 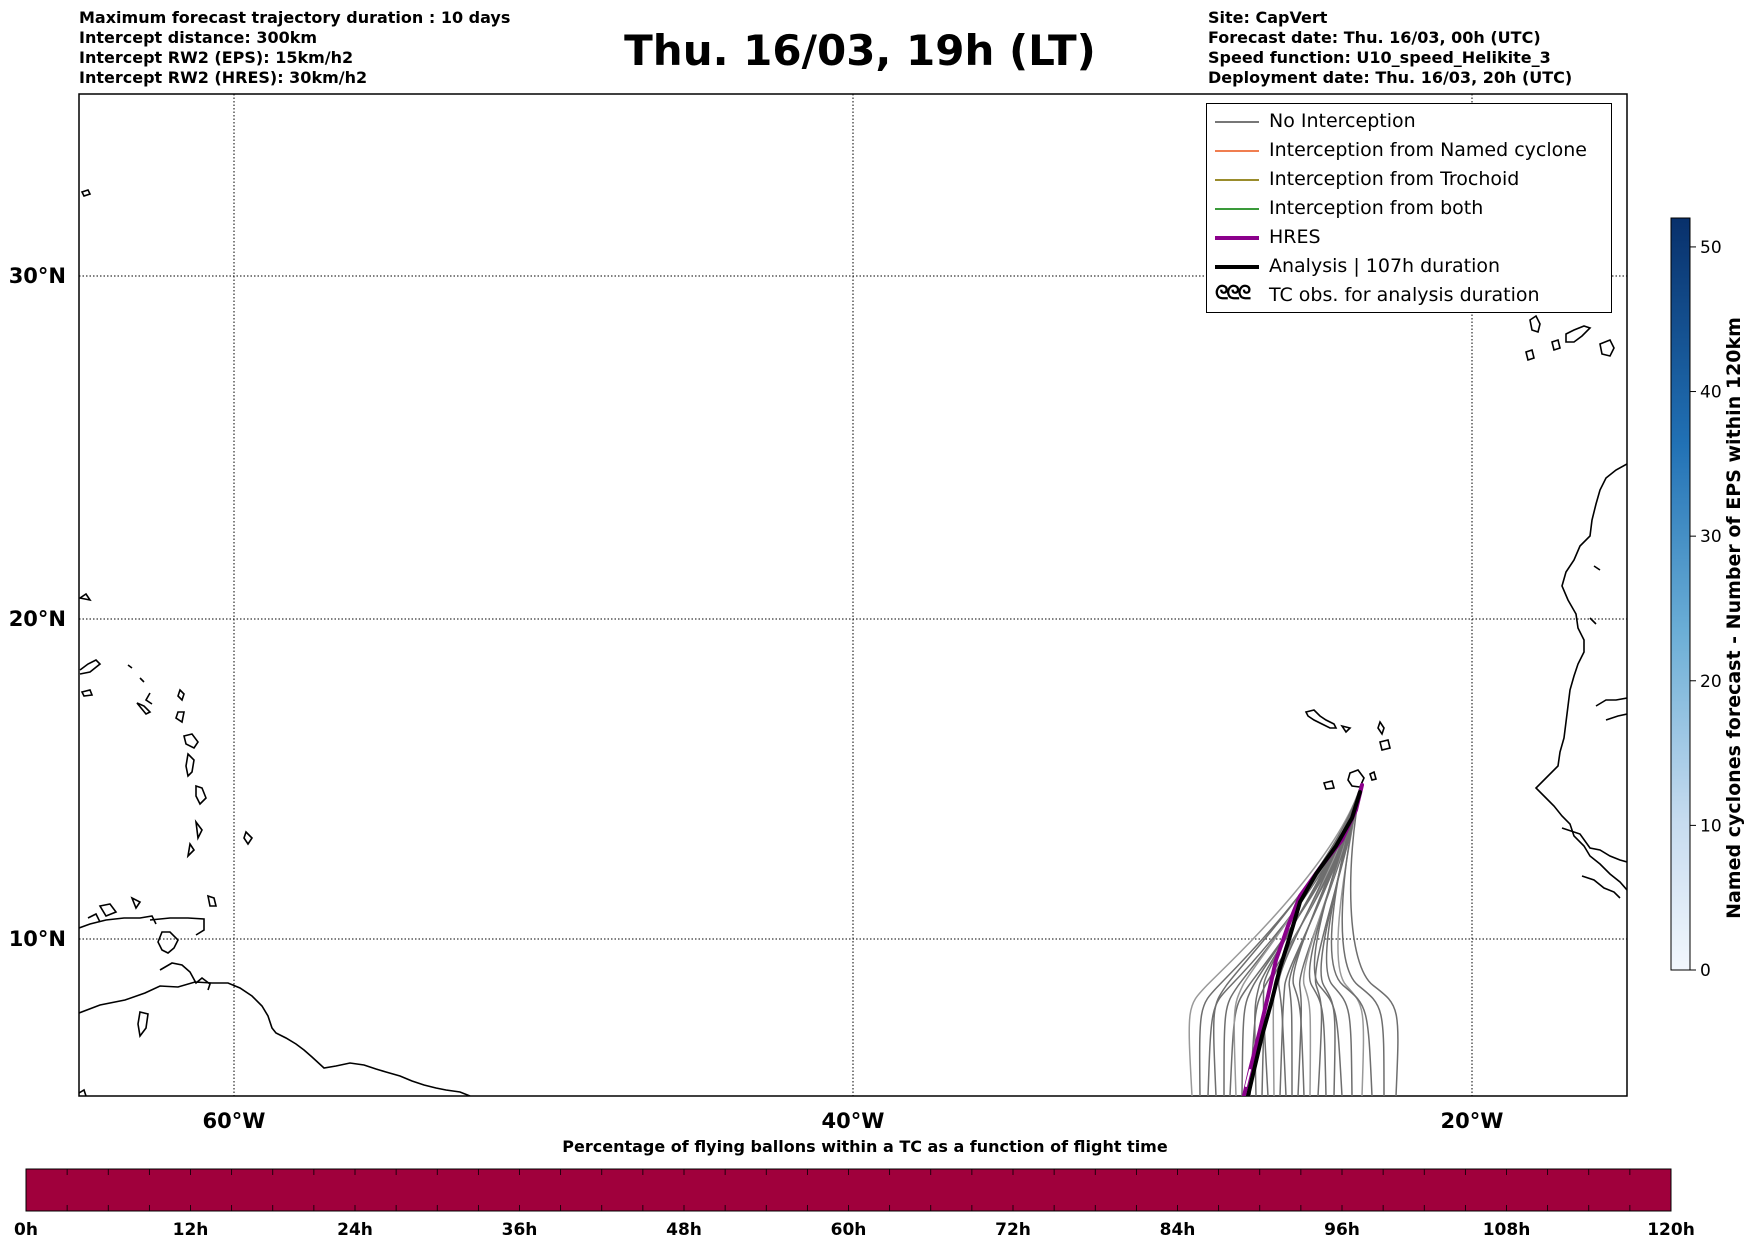 I want to click on flight-time-bar-fill, so click(x=848, y=1190).